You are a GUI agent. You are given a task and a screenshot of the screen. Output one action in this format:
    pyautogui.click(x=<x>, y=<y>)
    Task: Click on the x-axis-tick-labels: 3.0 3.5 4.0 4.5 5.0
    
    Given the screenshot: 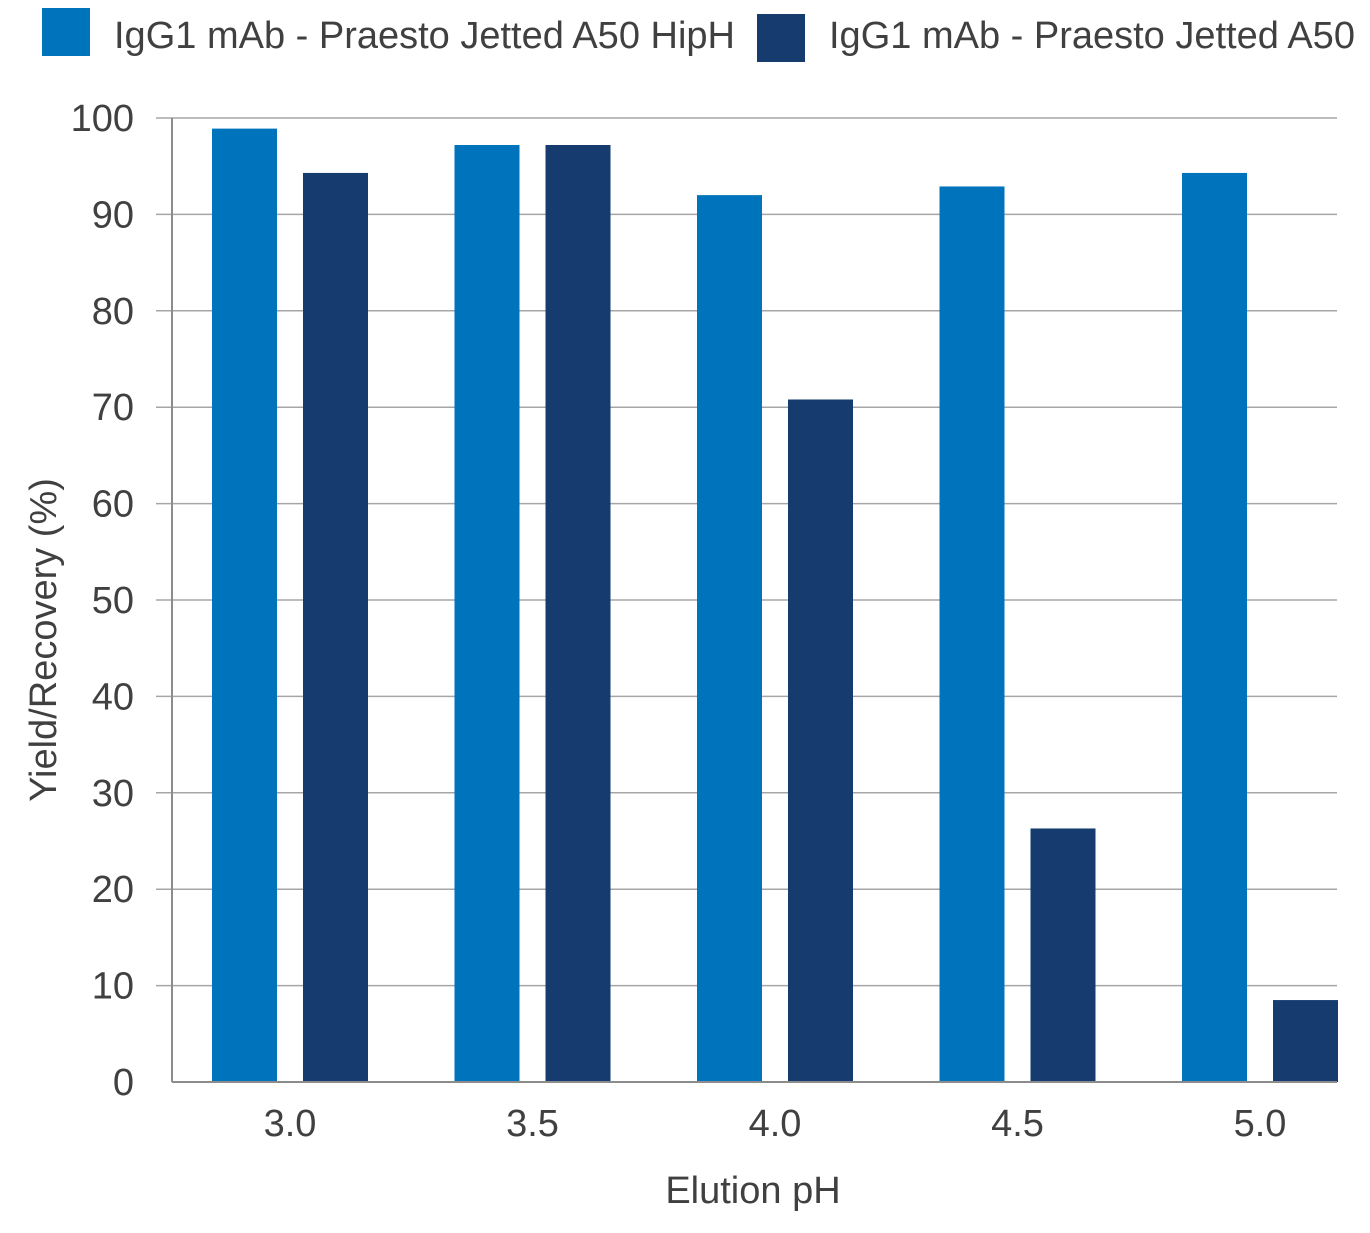 What is the action you would take?
    pyautogui.click(x=775, y=1124)
    